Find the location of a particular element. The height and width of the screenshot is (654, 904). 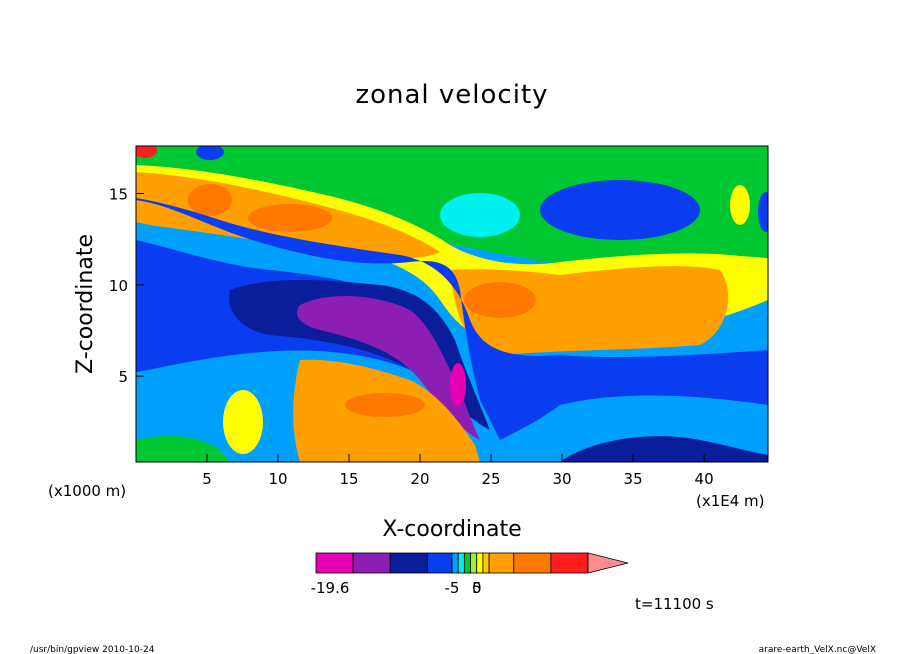

colorbar-tick-label: 0 is located at coordinates (477, 588).